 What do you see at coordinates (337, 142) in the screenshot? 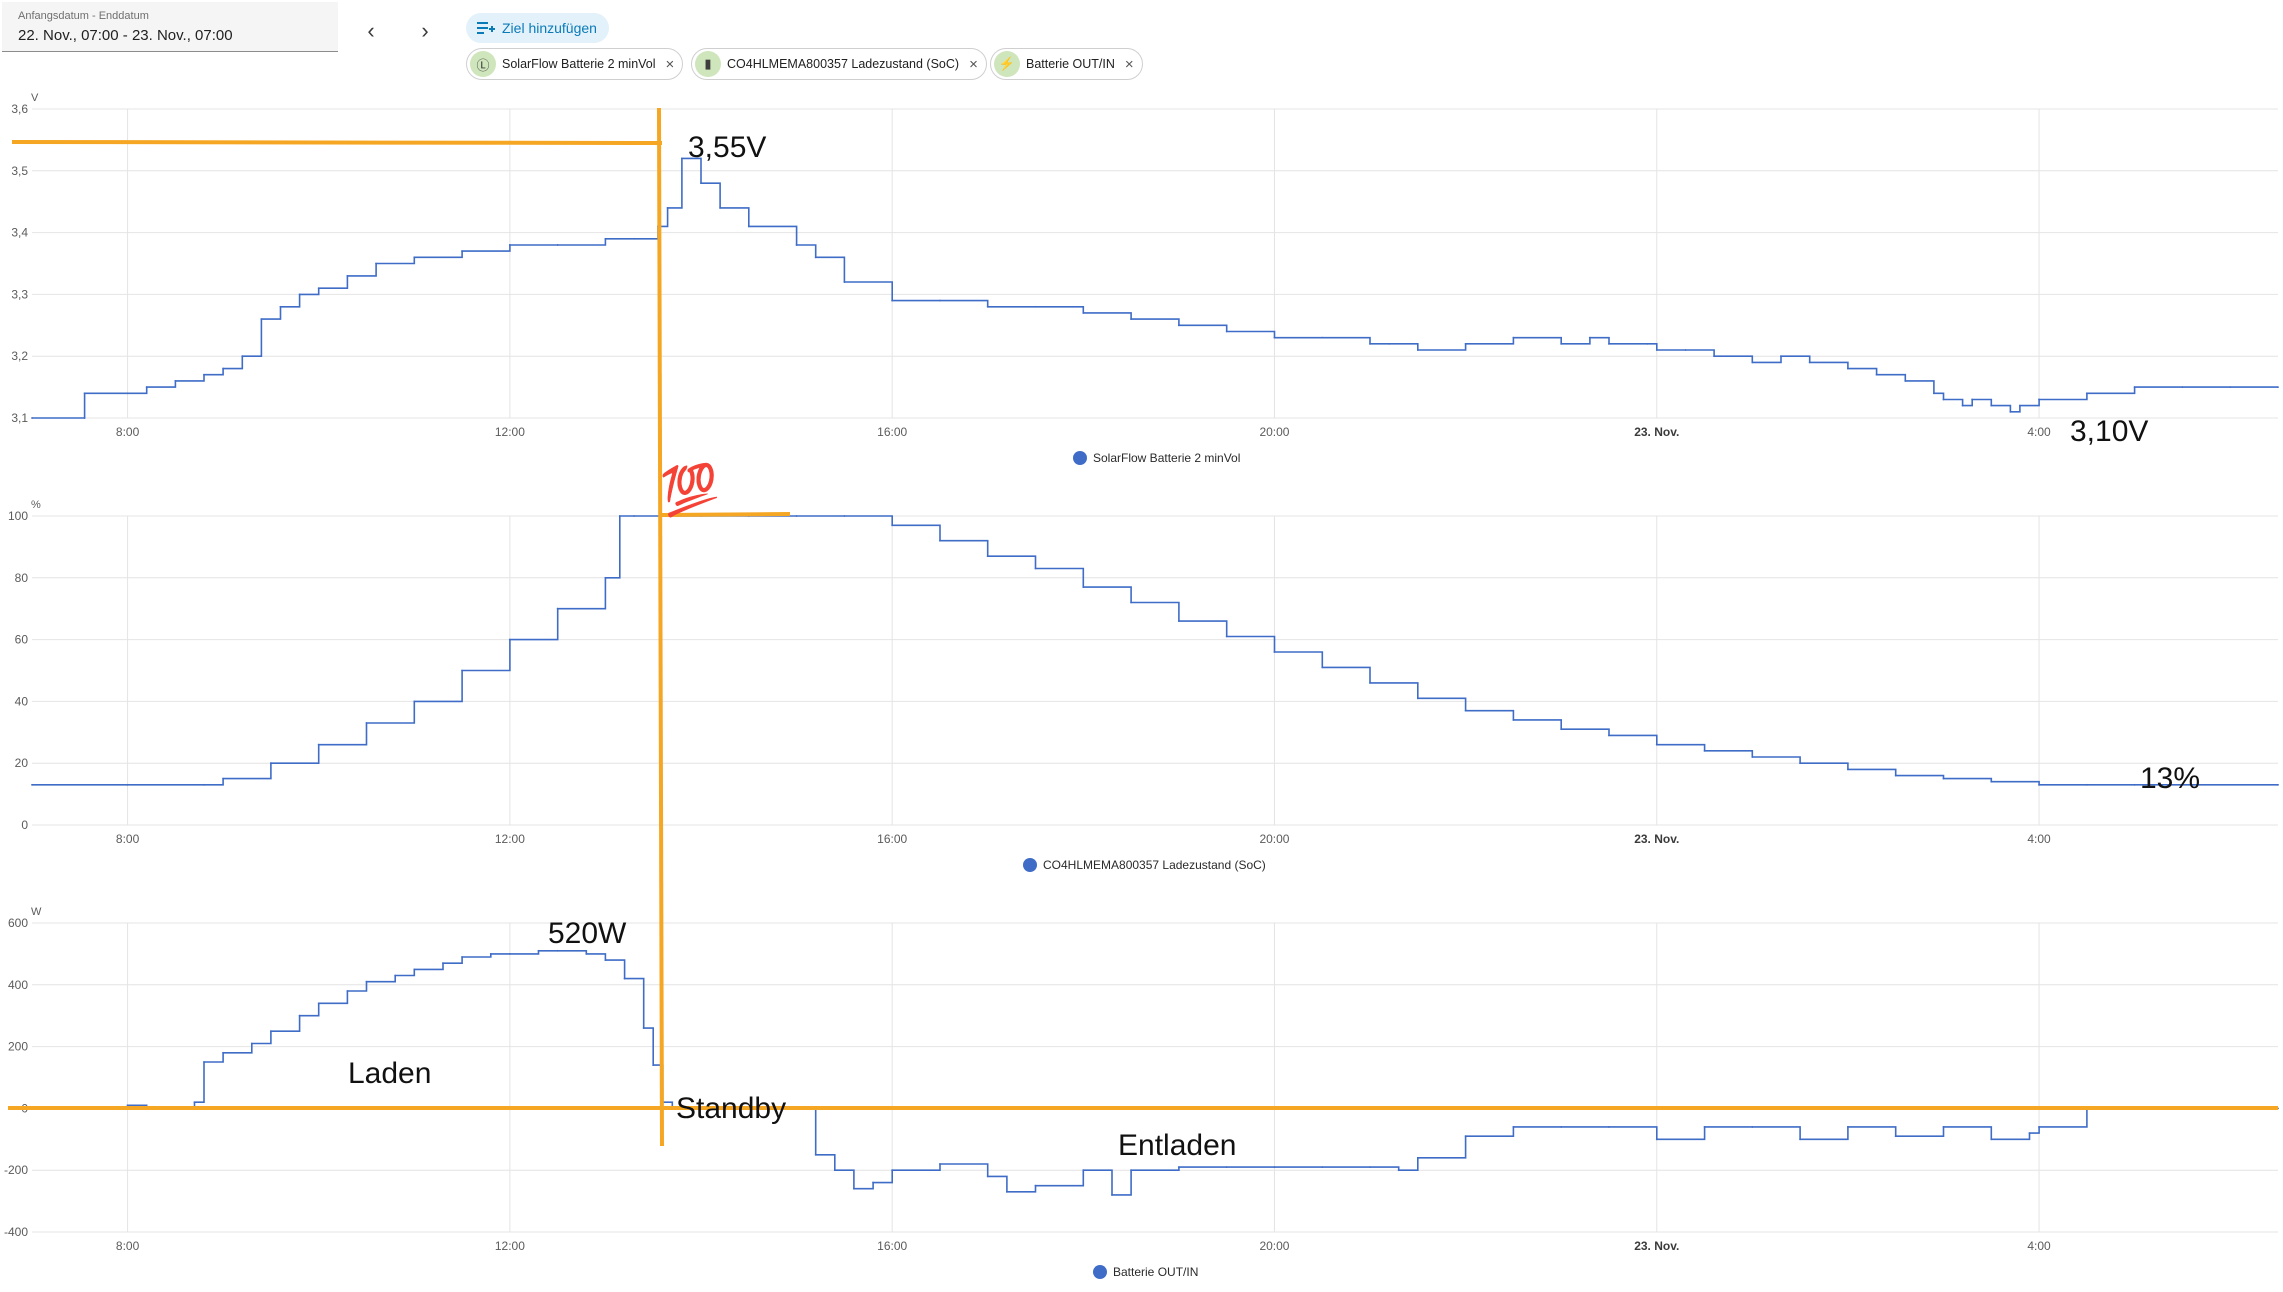
I see `peak-voltage-marker` at bounding box center [337, 142].